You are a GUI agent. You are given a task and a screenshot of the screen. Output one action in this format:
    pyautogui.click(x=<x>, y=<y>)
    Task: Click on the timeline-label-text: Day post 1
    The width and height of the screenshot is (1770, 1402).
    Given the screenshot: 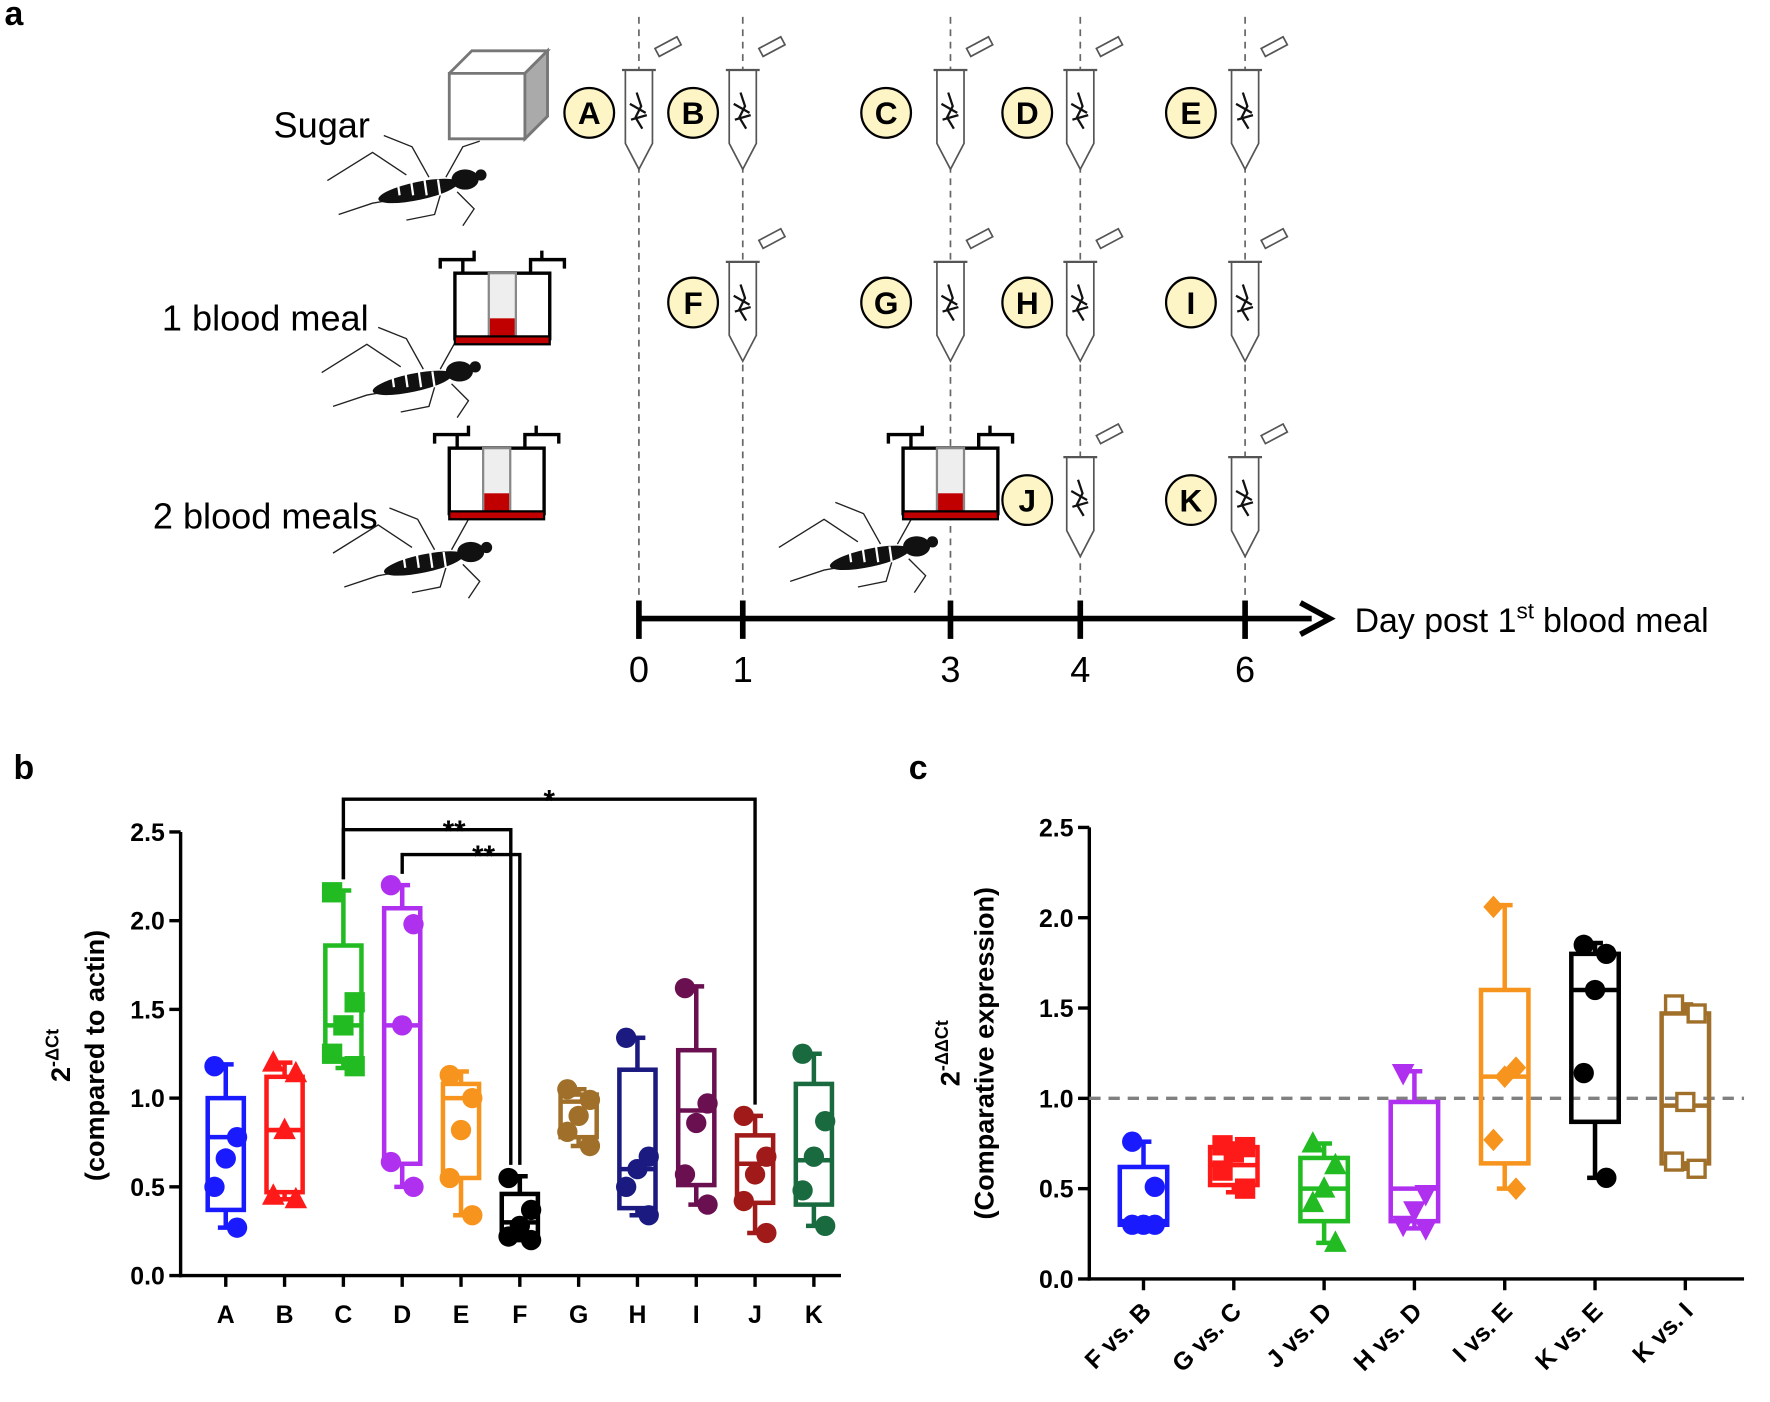 What is the action you would take?
    pyautogui.click(x=1436, y=621)
    